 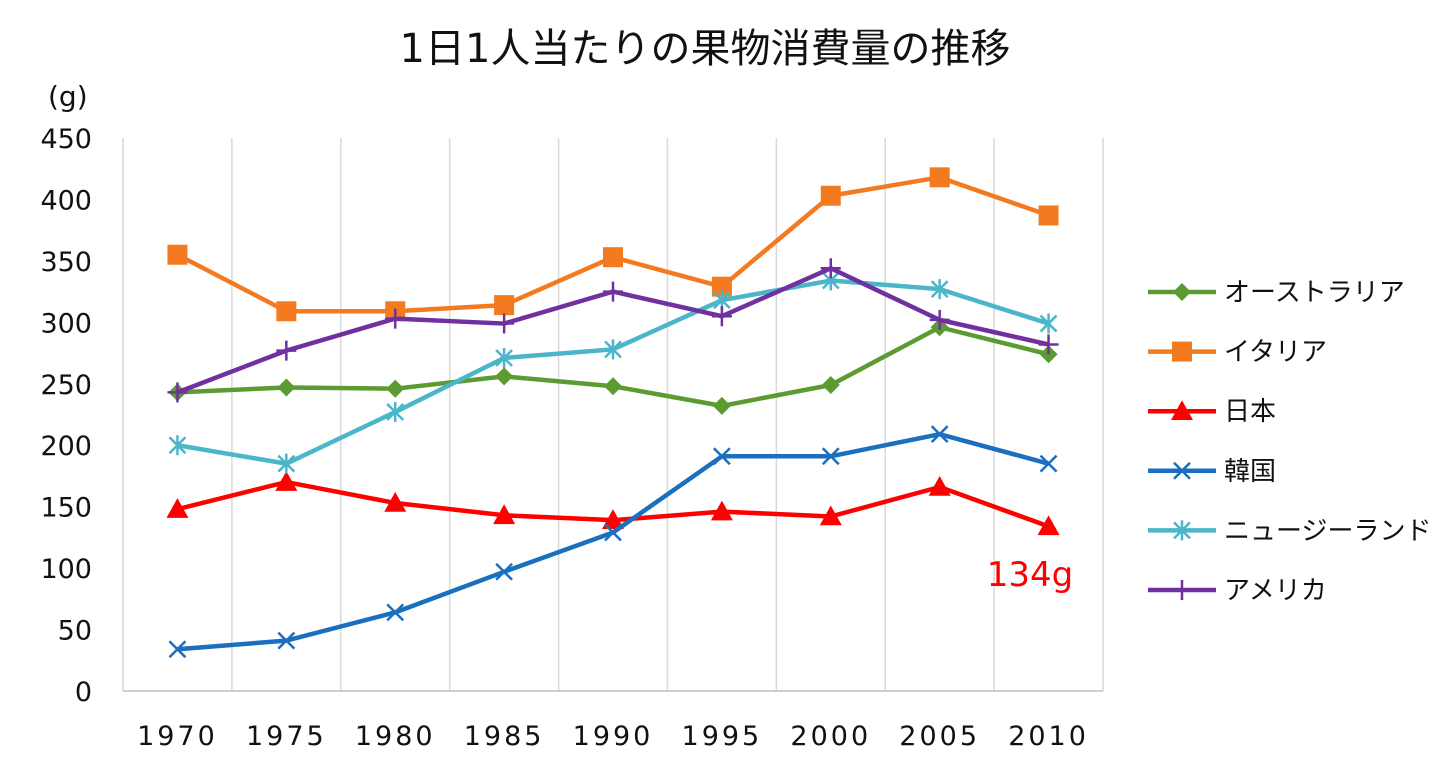 What do you see at coordinates (66, 569) in the screenshot?
I see `y-tick-label: 100` at bounding box center [66, 569].